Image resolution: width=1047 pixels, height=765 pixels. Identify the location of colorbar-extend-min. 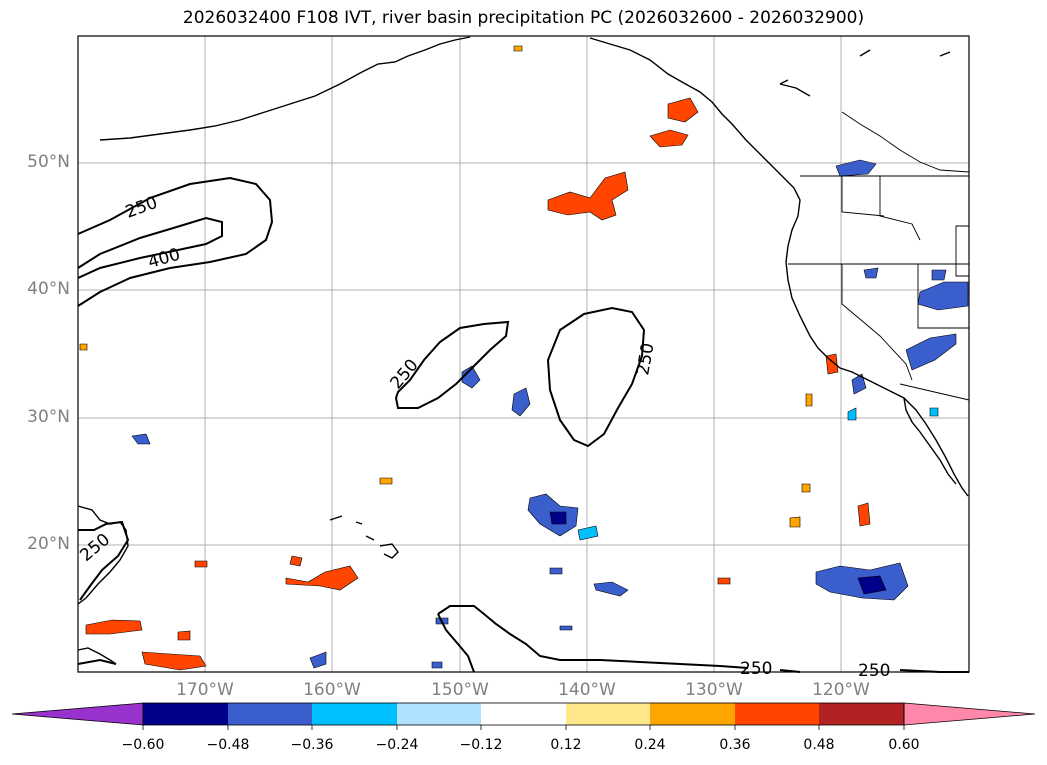
(77, 714).